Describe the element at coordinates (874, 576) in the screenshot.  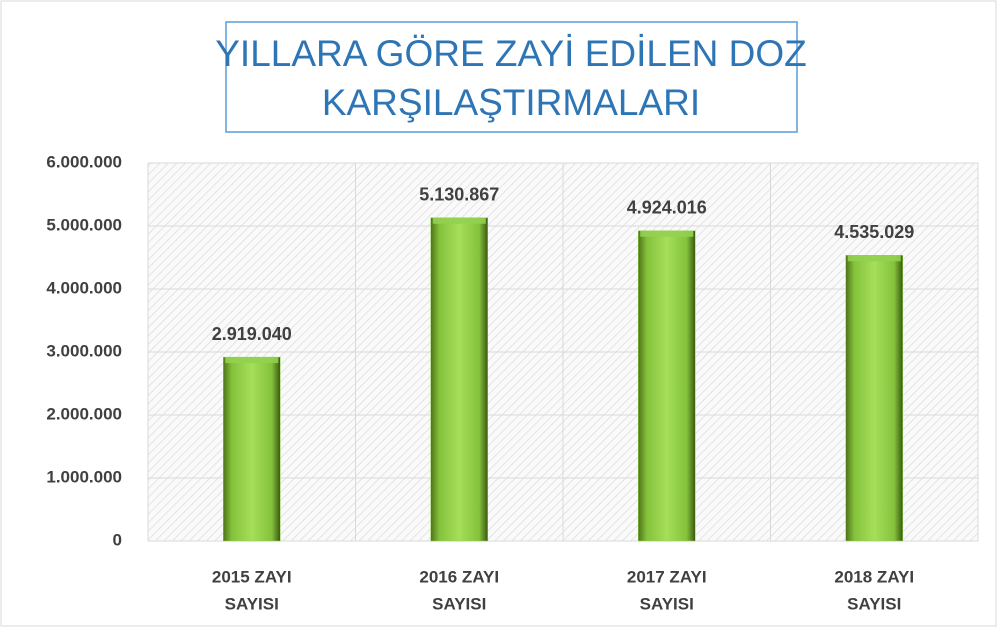
I see `x-tick-label: 2018 ZAYI` at that location.